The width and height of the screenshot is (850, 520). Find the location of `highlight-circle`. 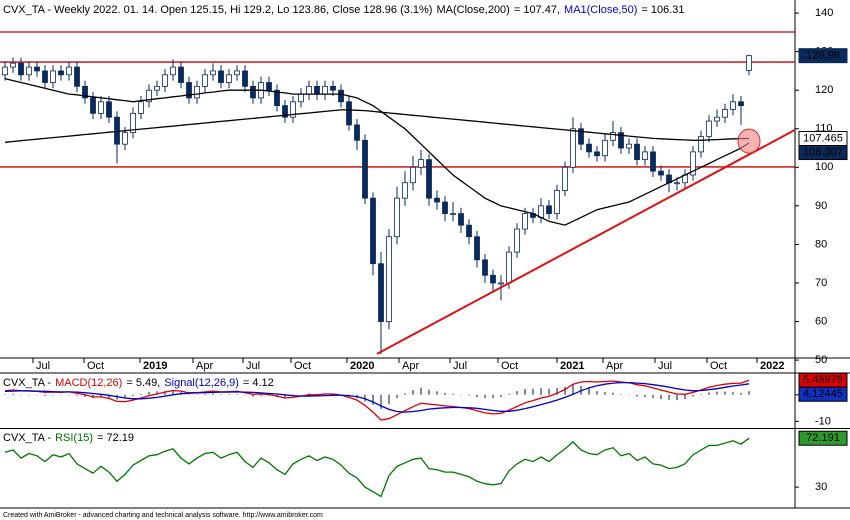

highlight-circle is located at coordinates (749, 141).